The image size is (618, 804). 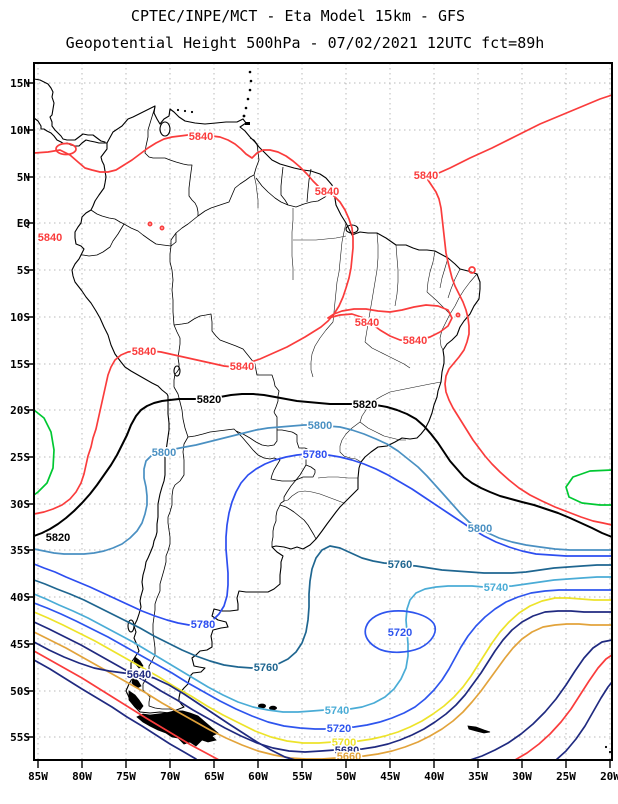 I want to click on lat-label: 10N, so click(x=20, y=130).